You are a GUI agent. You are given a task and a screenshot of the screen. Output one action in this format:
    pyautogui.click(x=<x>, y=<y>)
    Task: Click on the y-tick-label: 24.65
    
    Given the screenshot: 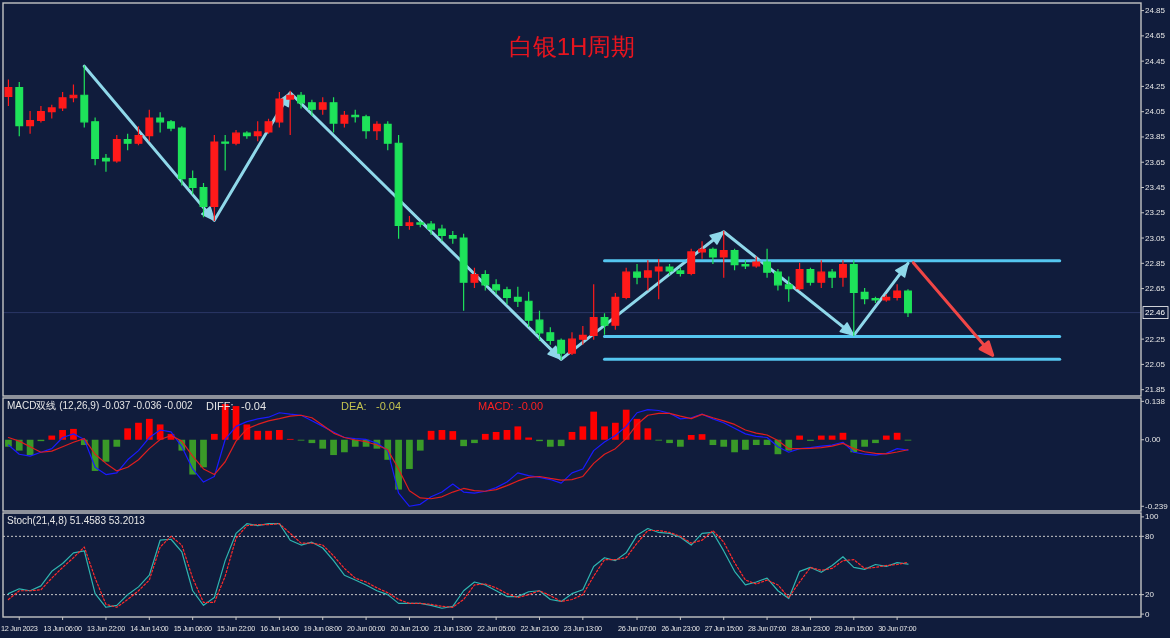 What is the action you would take?
    pyautogui.click(x=1155, y=36)
    